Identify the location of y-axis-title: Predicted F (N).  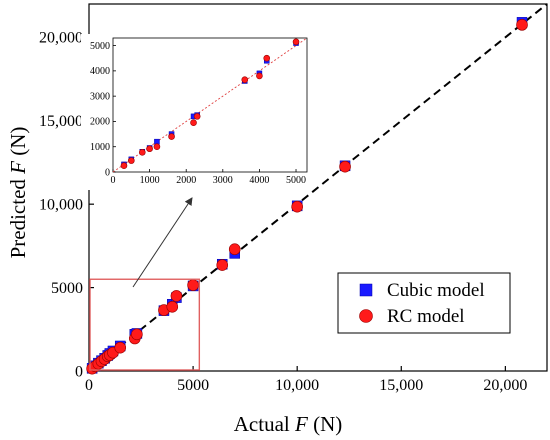
(18, 193).